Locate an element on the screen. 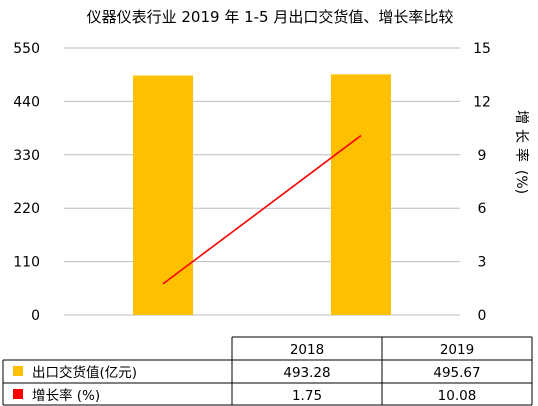 This screenshot has width=538, height=406. right-tick-label: 12 is located at coordinates (482, 102).